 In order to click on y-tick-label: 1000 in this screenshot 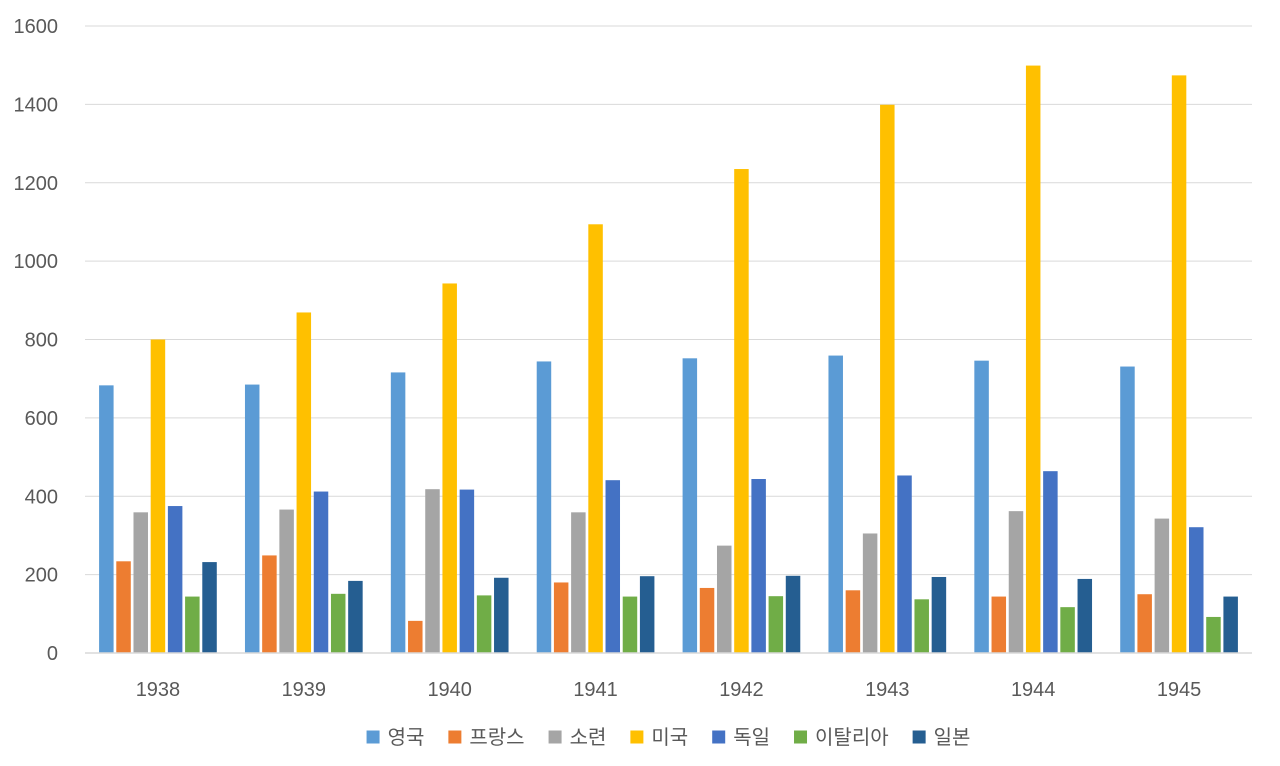, I will do `click(36, 262)`.